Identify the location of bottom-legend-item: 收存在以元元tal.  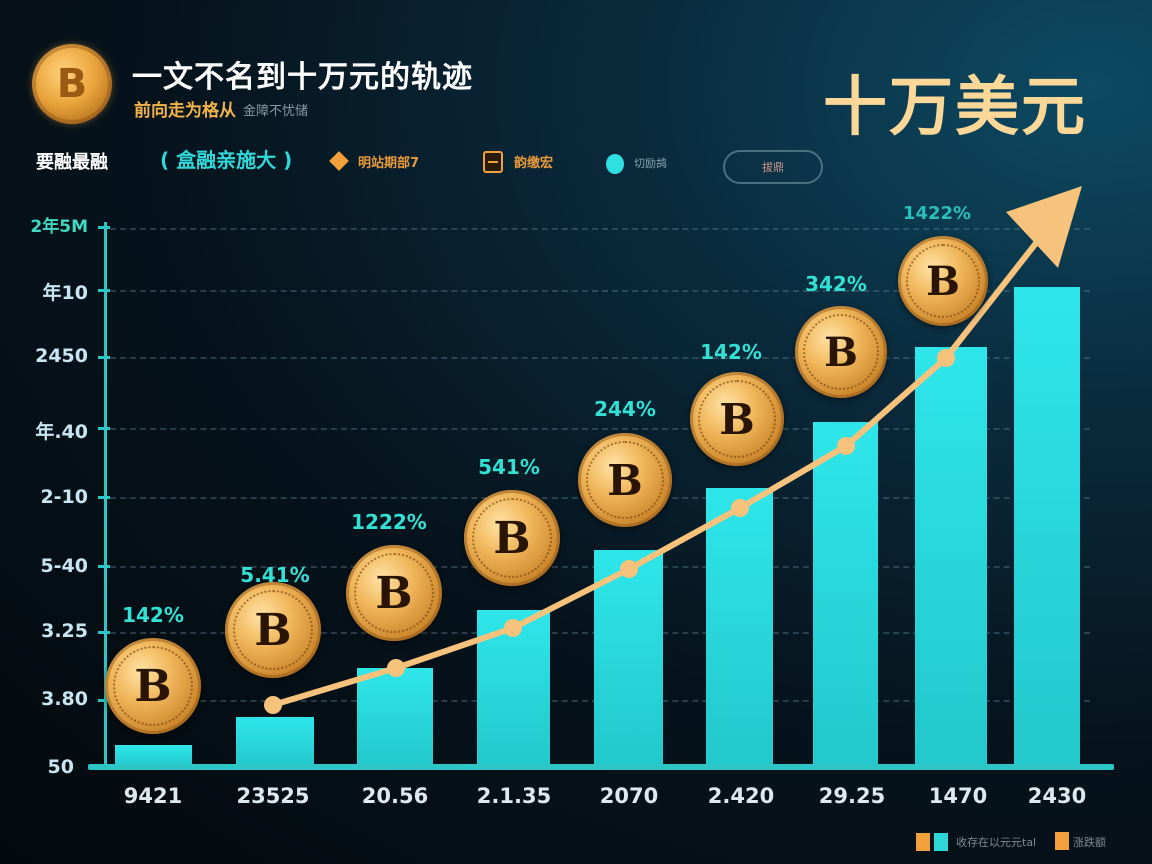
(996, 842).